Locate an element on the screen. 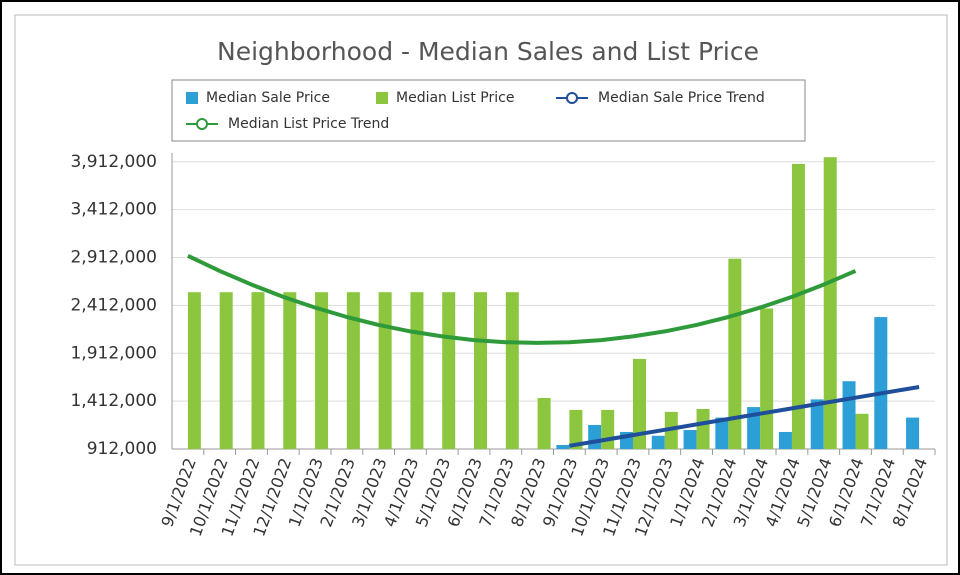 The height and width of the screenshot is (575, 960). y-tick-label: 3,912,000 is located at coordinates (113, 162).